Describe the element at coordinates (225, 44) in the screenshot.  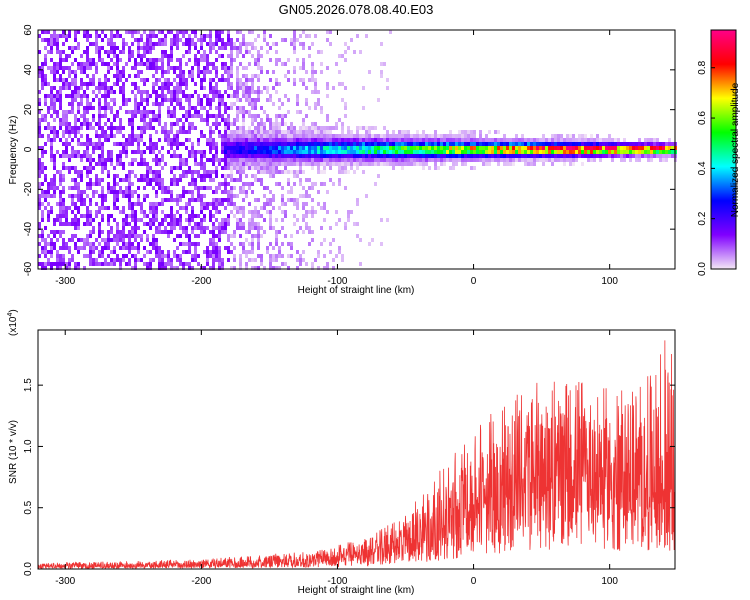
I see `heatmap-cell-2055` at that location.